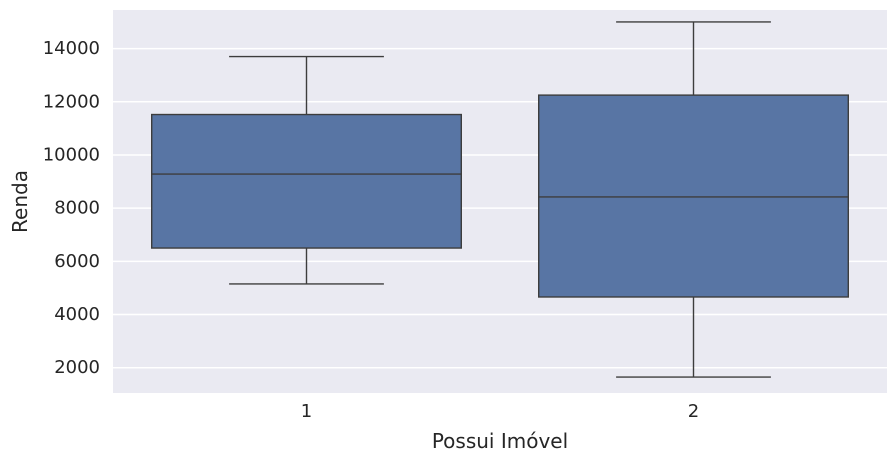 The height and width of the screenshot is (462, 896). I want to click on y-tick-label-8000: 8000, so click(77, 208).